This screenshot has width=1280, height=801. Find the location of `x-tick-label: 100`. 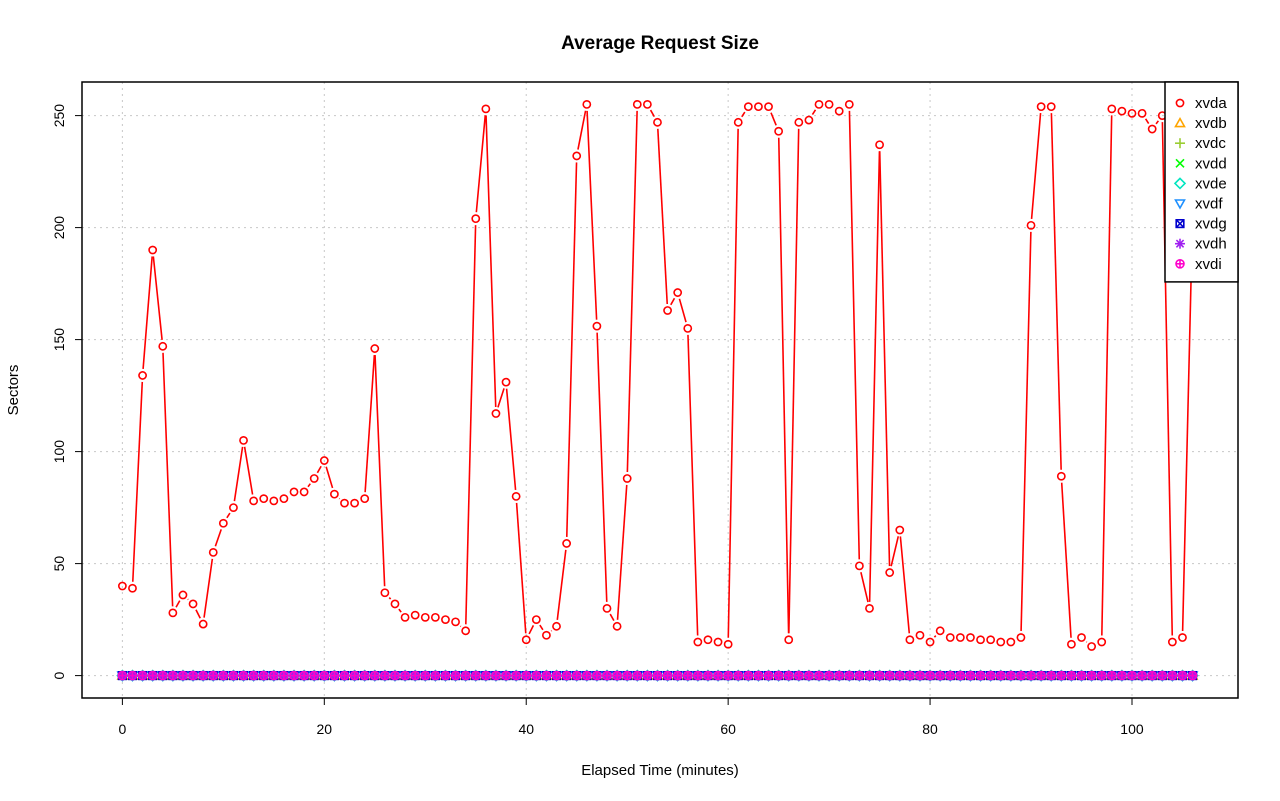

x-tick-label: 100 is located at coordinates (1132, 729).